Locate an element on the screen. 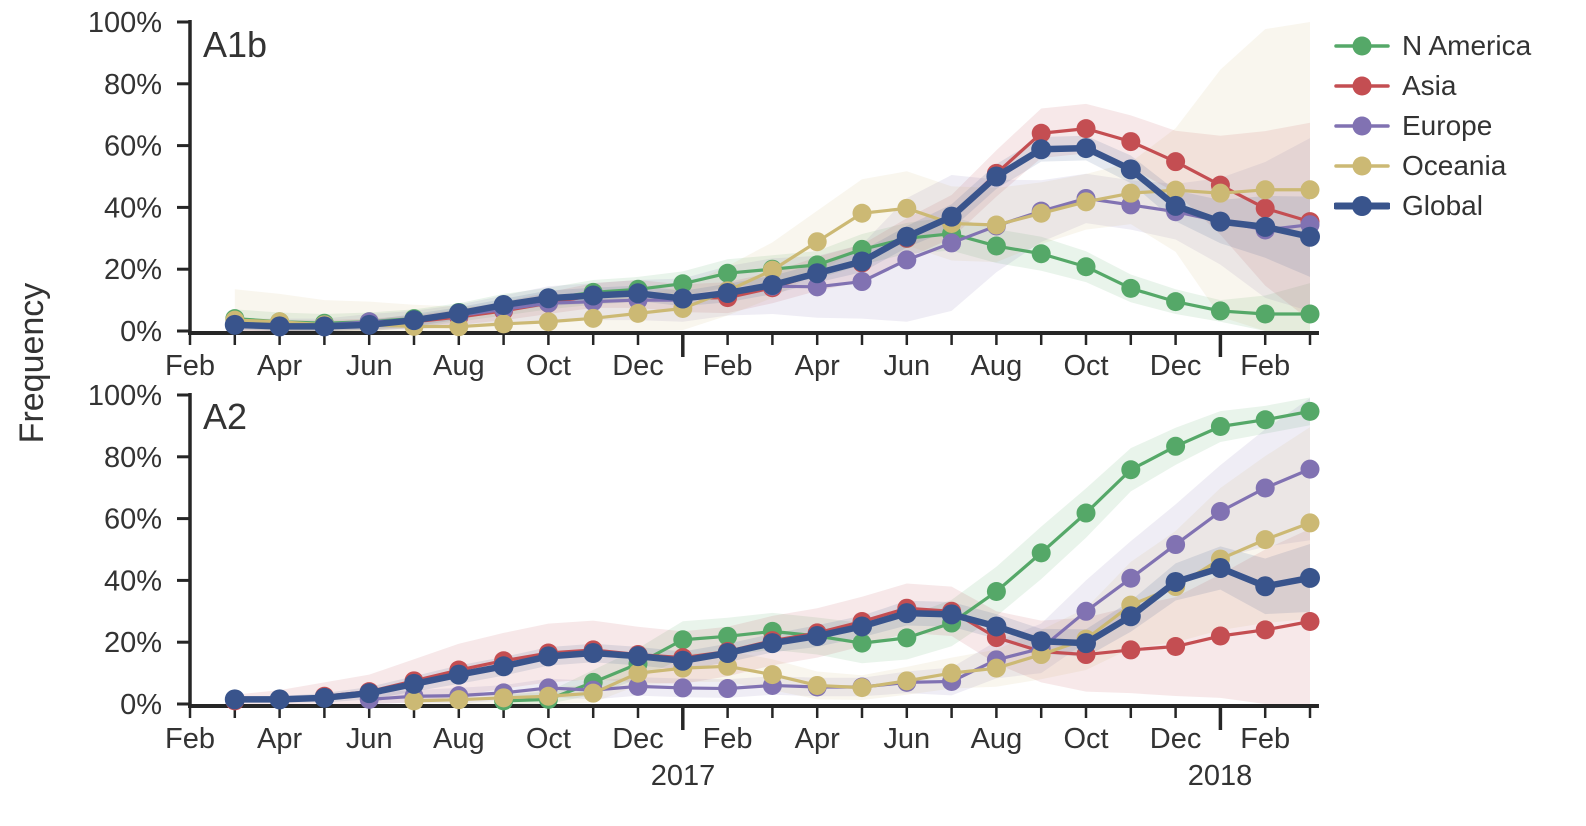 This screenshot has width=1586, height=826. n-america-line-marker-icon is located at coordinates (1362, 46).